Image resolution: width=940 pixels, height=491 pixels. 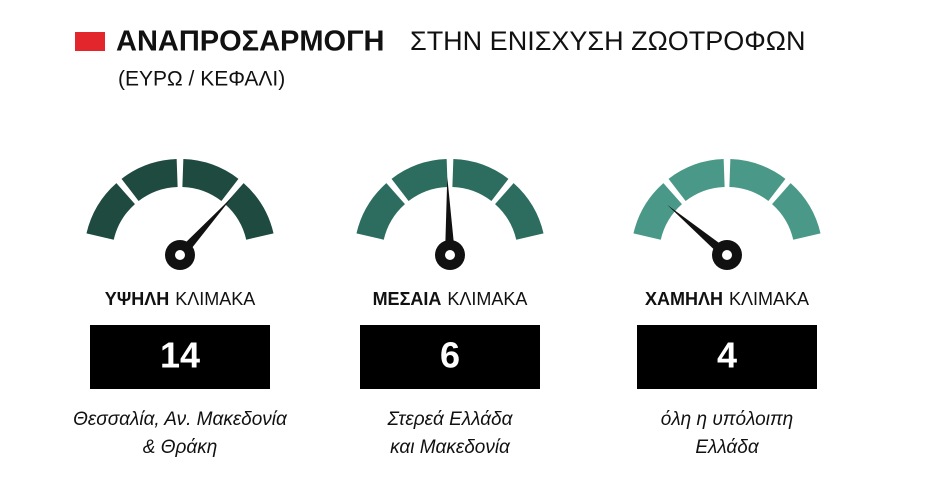 What do you see at coordinates (684, 299) in the screenshot?
I see `level-bold: ΧΑΜΗΛΗ` at bounding box center [684, 299].